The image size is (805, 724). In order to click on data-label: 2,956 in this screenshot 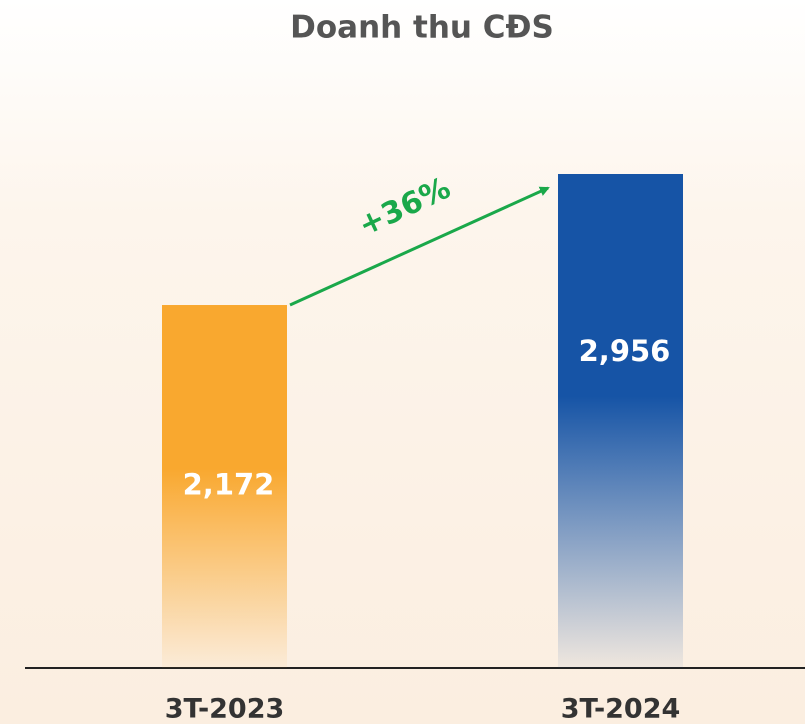, I will do `click(625, 351)`.